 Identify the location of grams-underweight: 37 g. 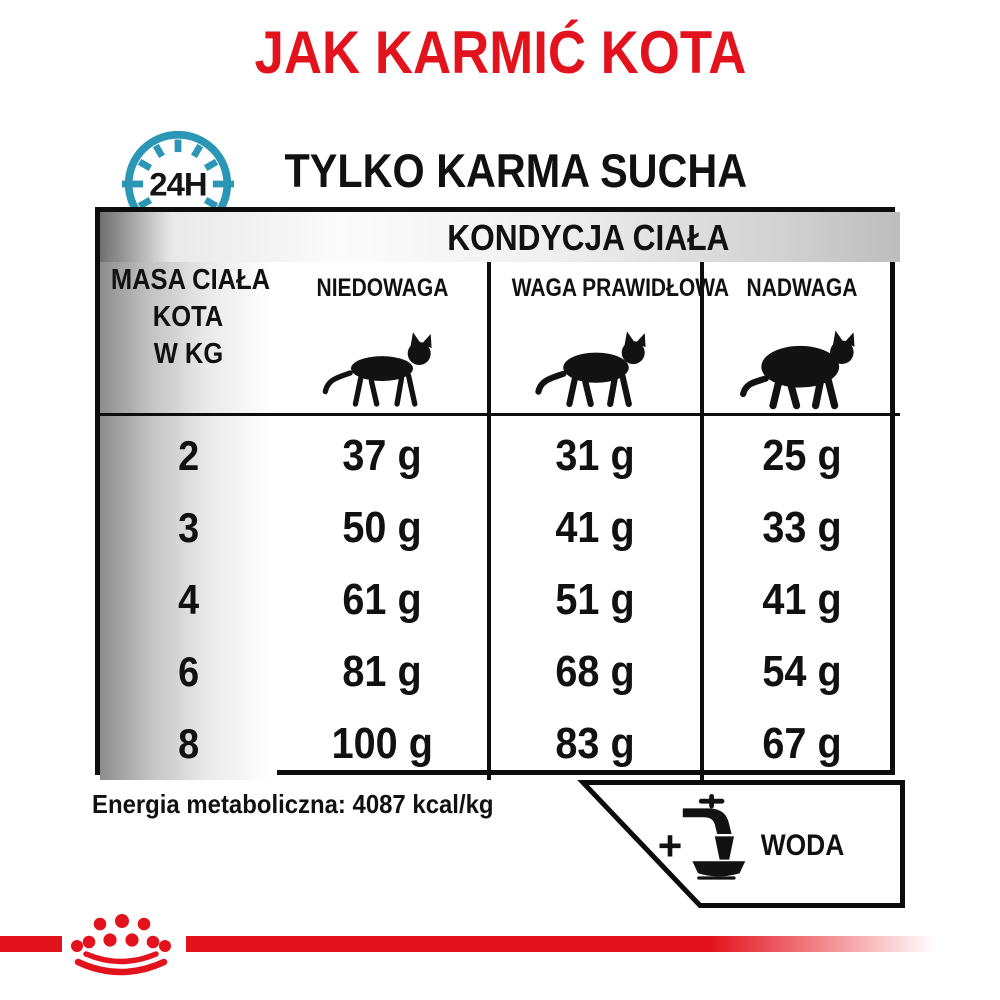
(382, 455).